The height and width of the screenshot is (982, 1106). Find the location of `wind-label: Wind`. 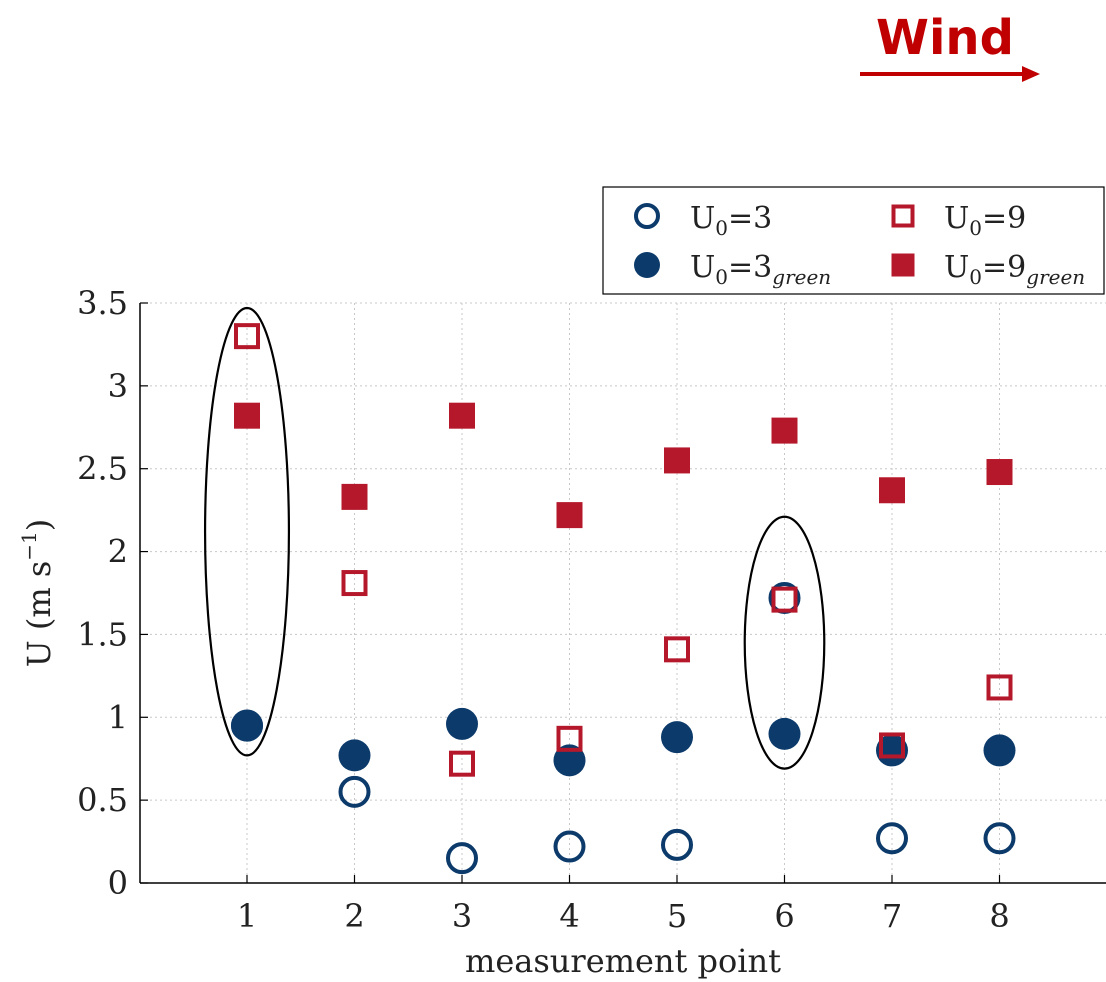

wind-label: Wind is located at coordinates (945, 38).